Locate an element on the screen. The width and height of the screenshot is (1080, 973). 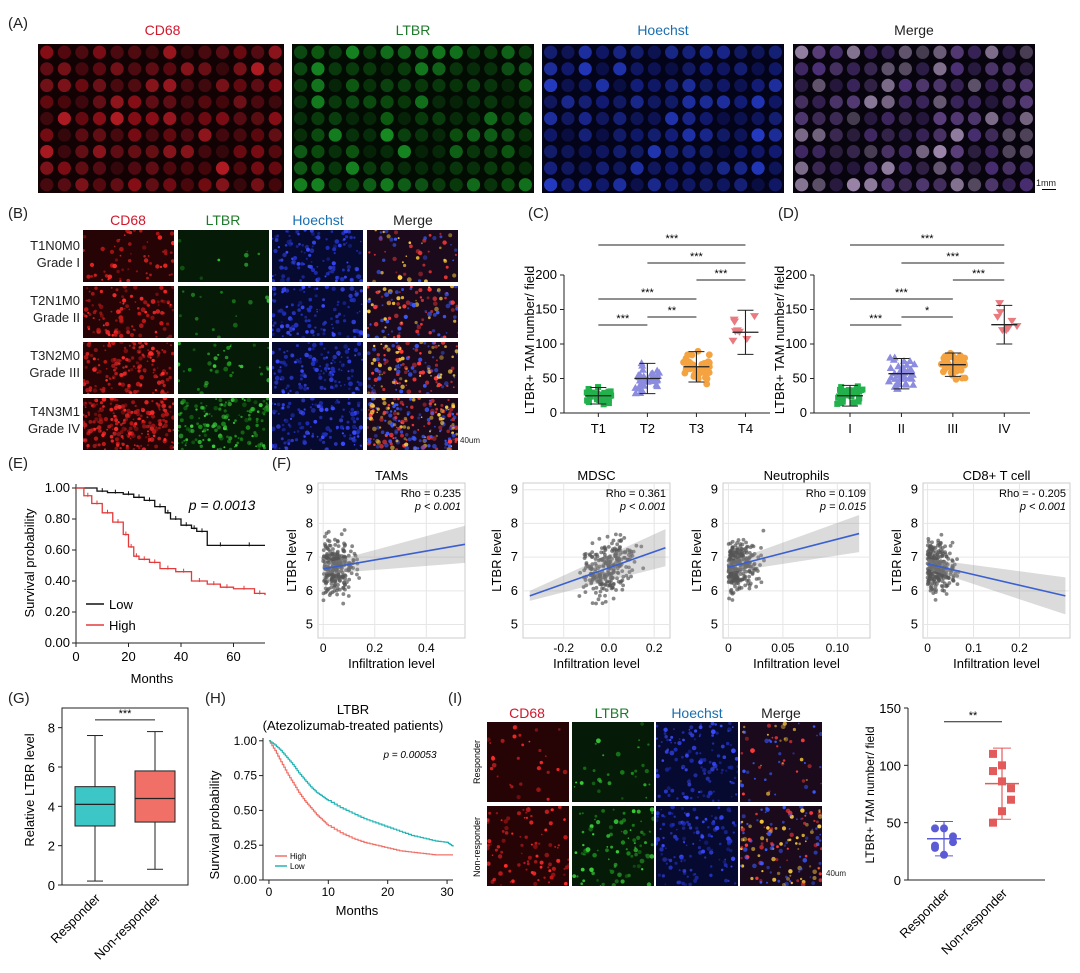
subplot-title: TAMs is located at coordinates (391, 475).